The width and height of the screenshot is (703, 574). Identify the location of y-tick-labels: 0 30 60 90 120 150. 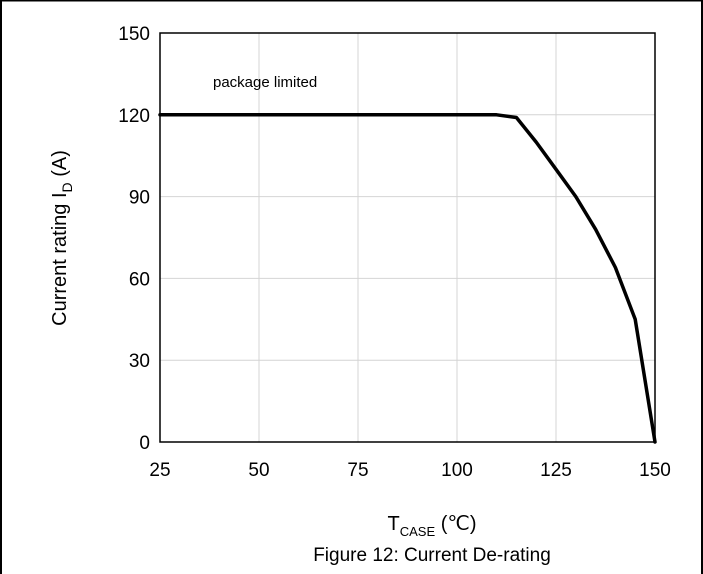
(134, 239).